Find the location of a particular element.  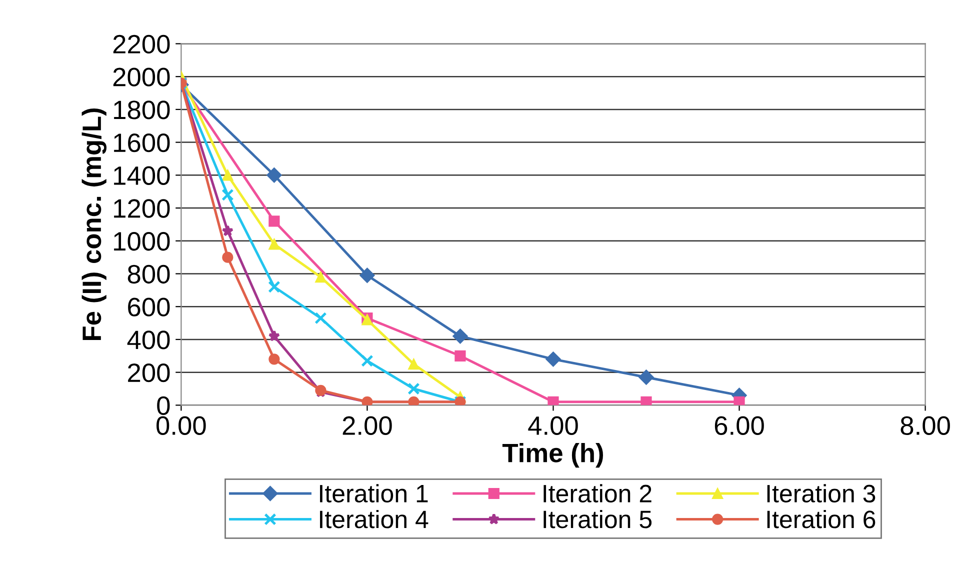

x-tick-label: 0.00 is located at coordinates (181, 425).